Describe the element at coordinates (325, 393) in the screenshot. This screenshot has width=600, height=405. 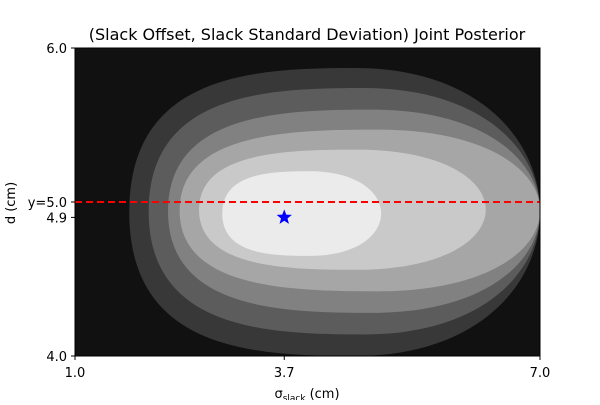
I see `x-axis-label-unit: (cm)` at that location.